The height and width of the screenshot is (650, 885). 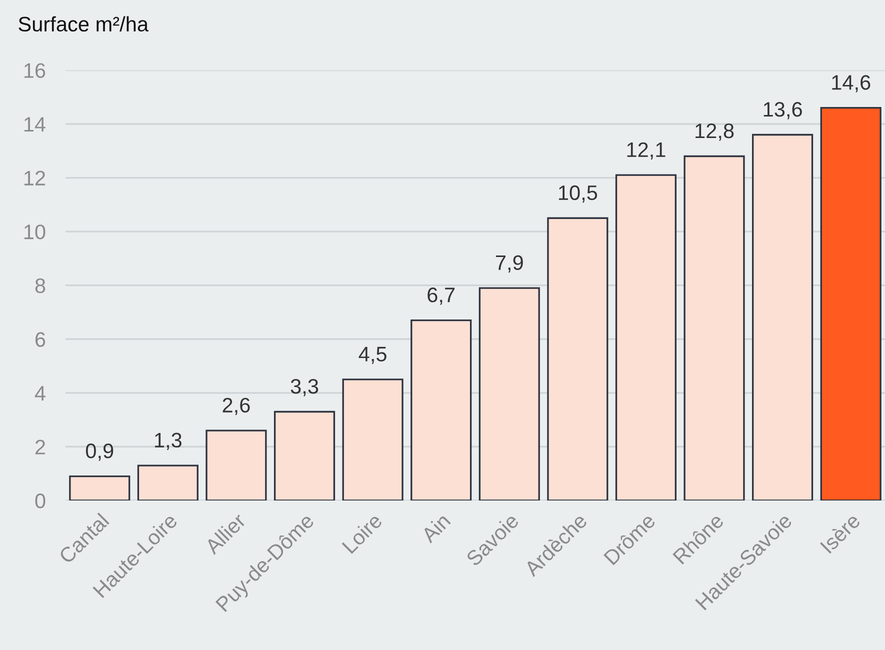 What do you see at coordinates (236, 407) in the screenshot?
I see `data-label: 2,6` at bounding box center [236, 407].